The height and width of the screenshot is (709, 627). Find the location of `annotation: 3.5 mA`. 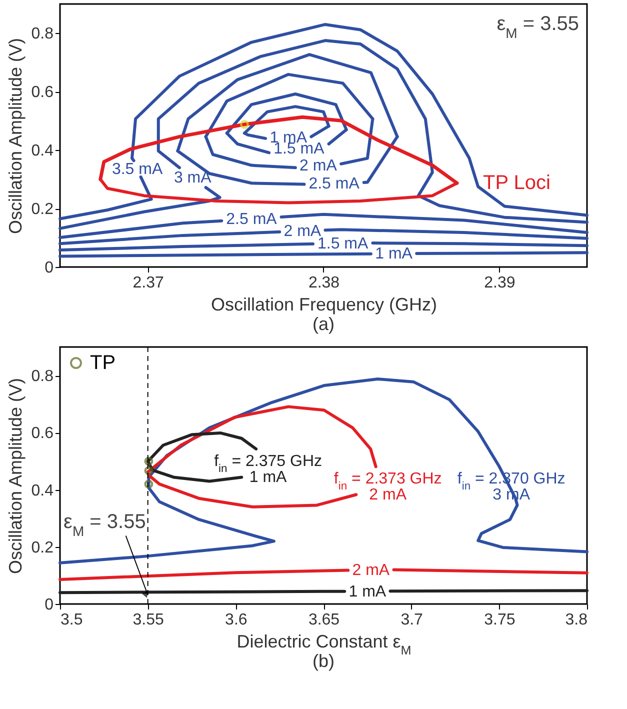

annotation: 3.5 mA is located at coordinates (137, 169).